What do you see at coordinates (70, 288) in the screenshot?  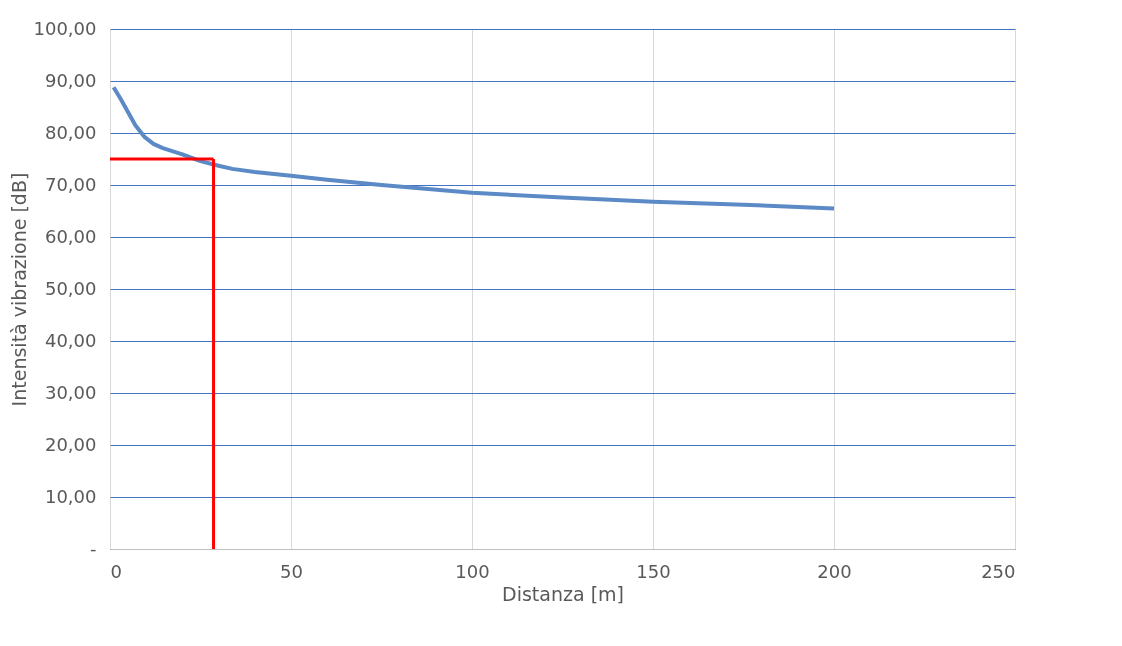 I see `y-tick-label: 50,00` at bounding box center [70, 288].